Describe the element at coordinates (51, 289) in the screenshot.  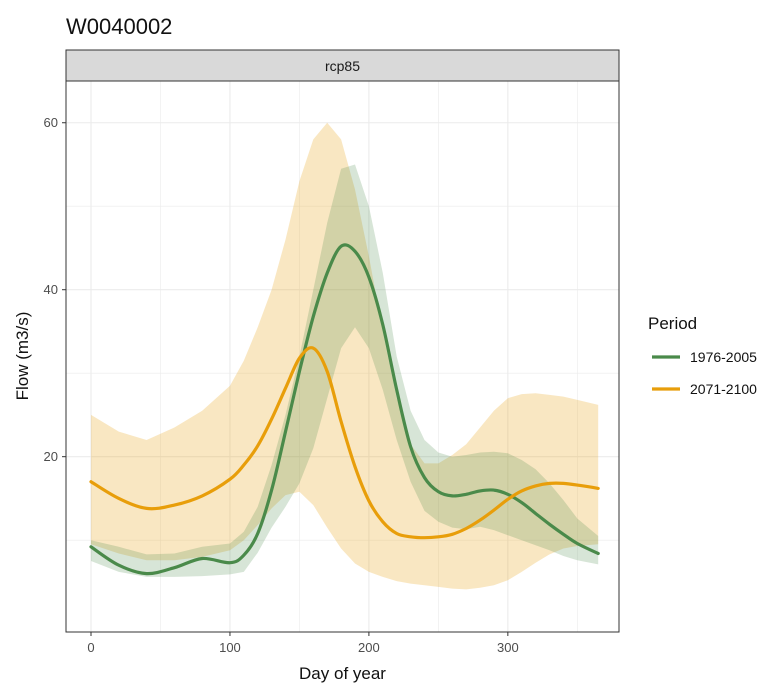
I see `y-tick-label: 40` at that location.